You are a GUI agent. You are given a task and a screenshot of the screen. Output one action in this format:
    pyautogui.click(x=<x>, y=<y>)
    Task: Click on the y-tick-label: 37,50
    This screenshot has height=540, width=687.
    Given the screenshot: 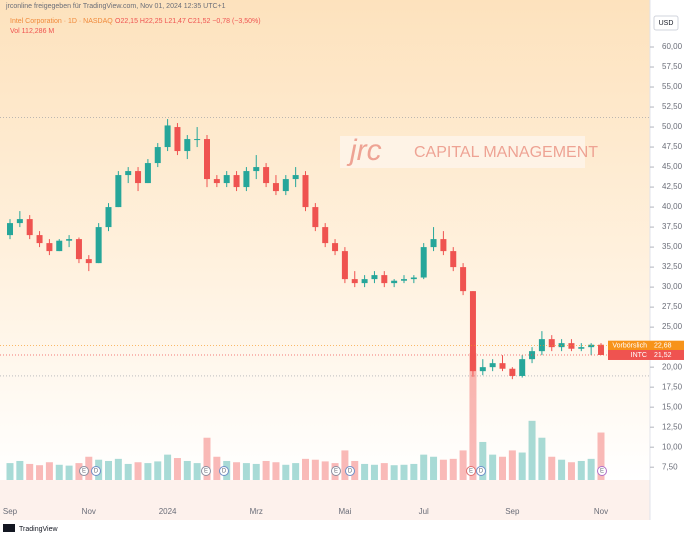 What is the action you would take?
    pyautogui.click(x=672, y=226)
    